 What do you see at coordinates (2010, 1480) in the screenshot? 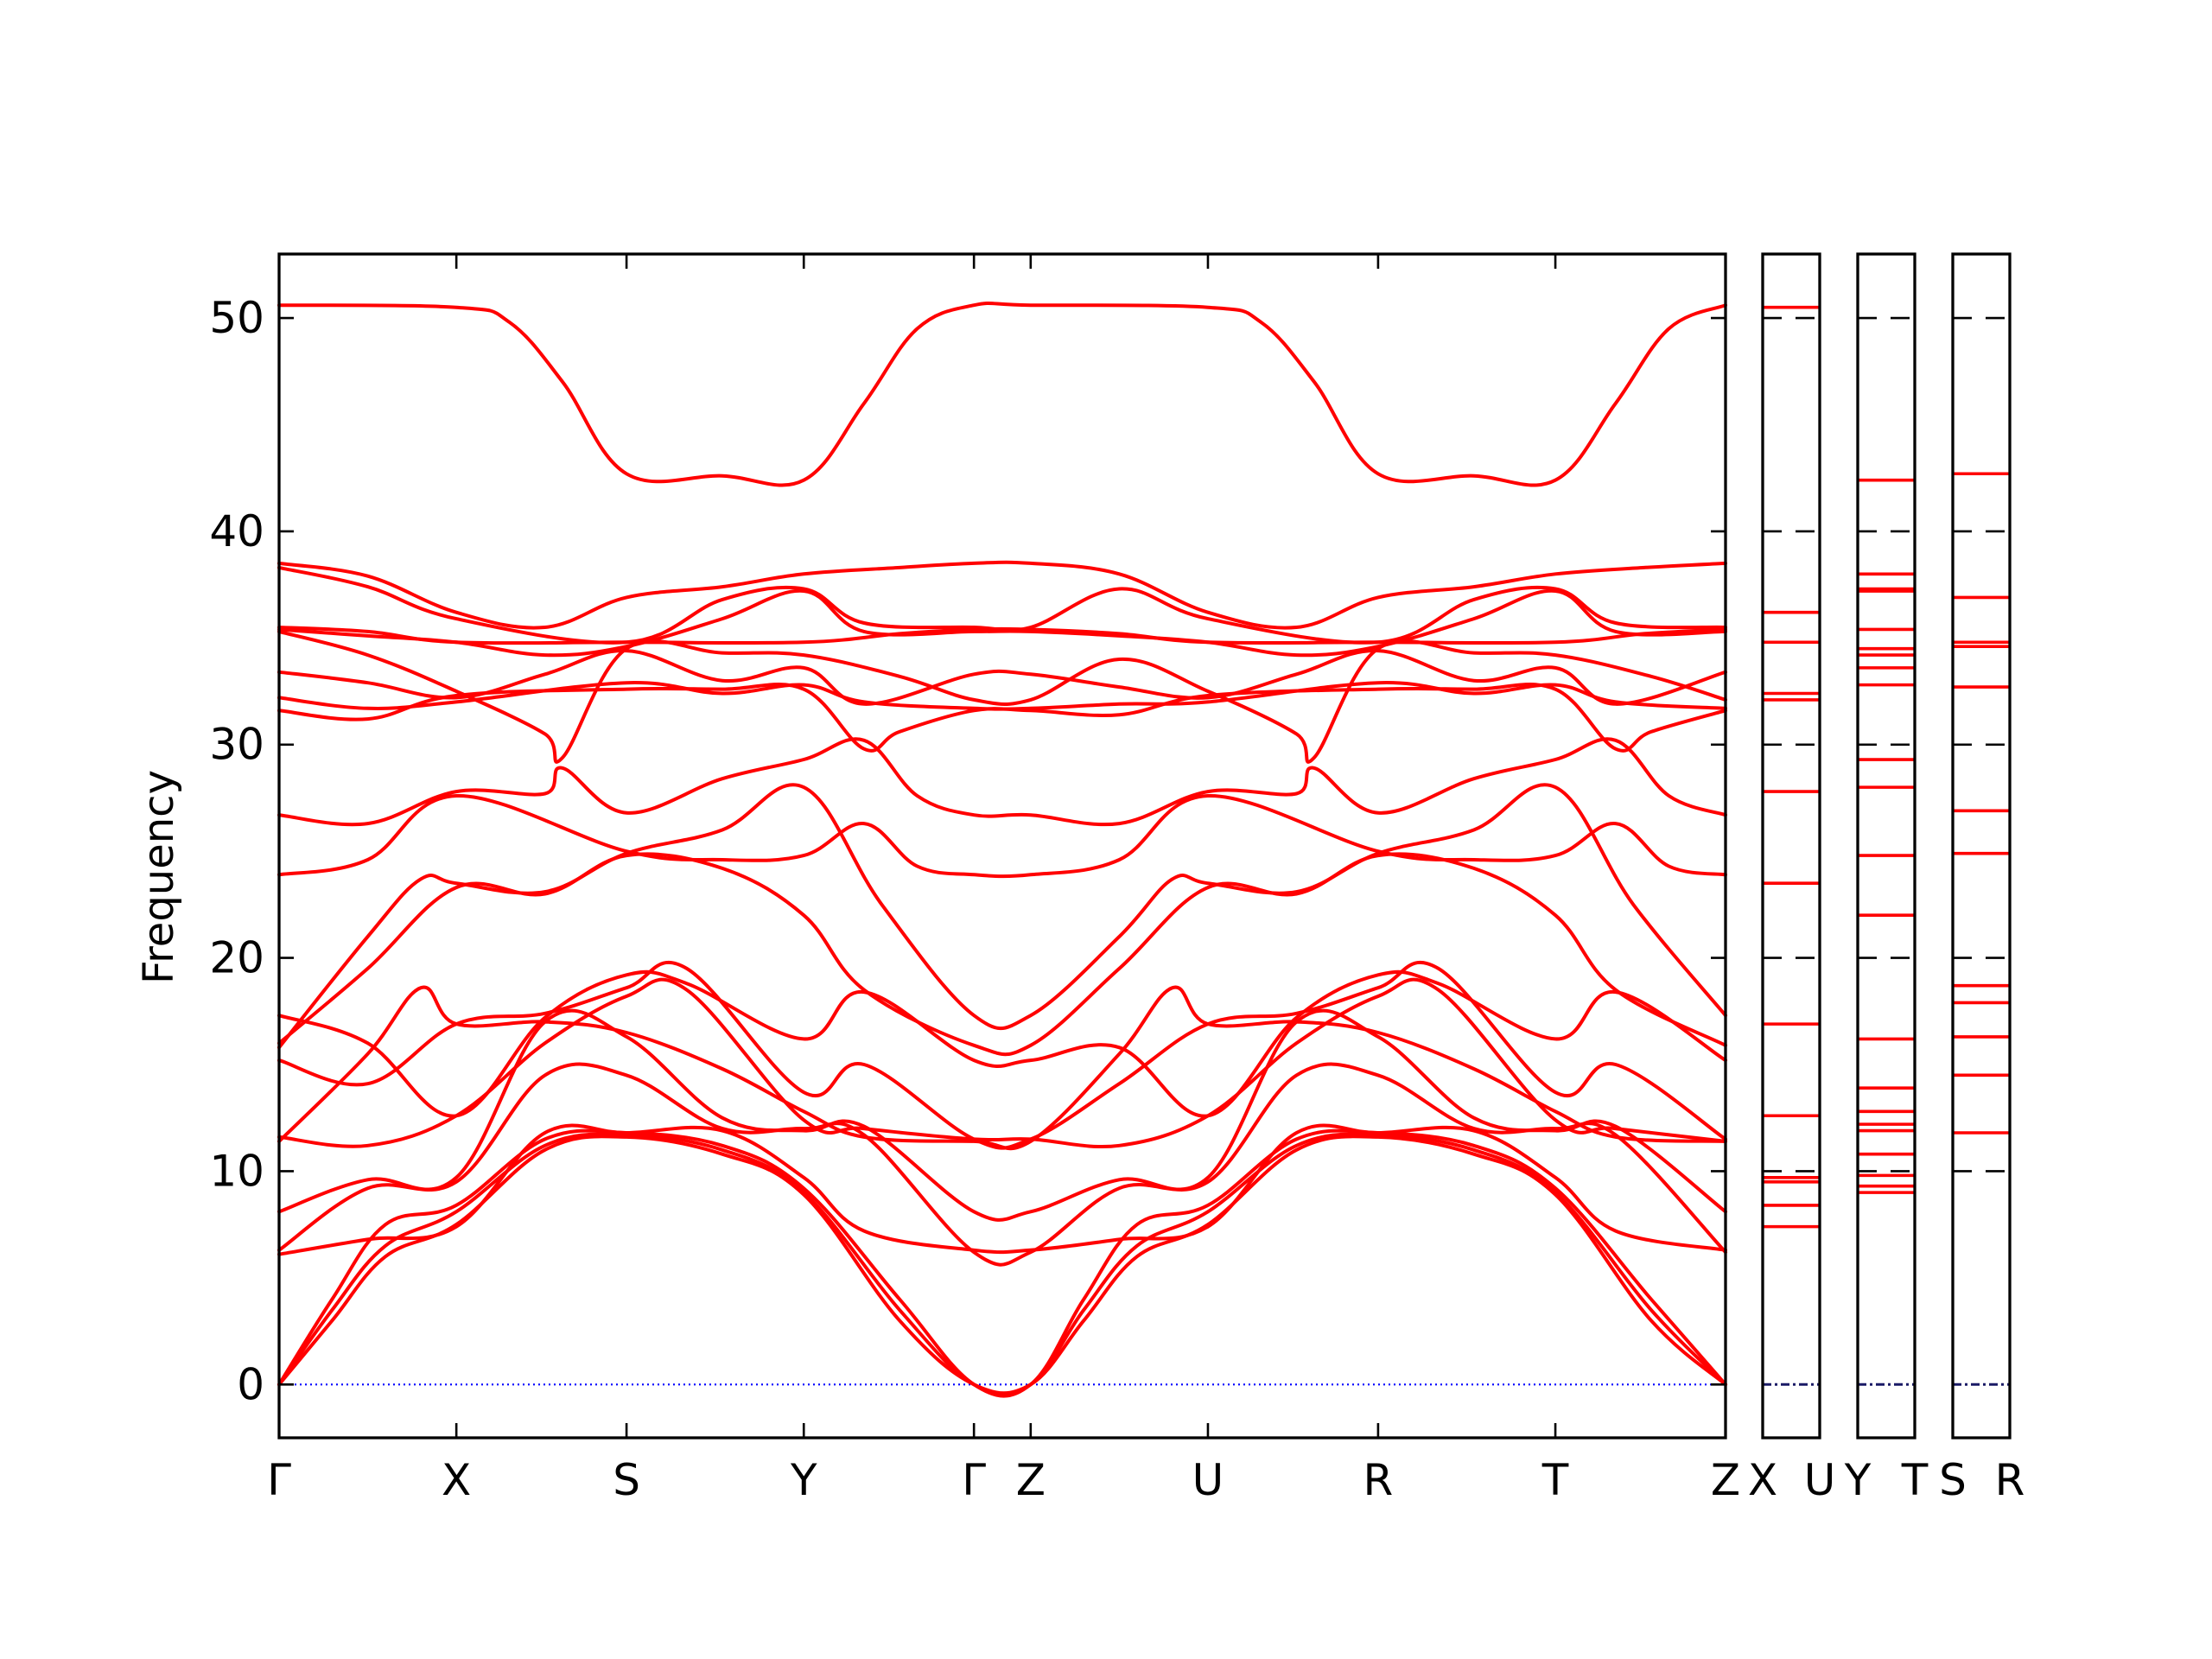
I see `side-kpoint-label: R` at bounding box center [2010, 1480].